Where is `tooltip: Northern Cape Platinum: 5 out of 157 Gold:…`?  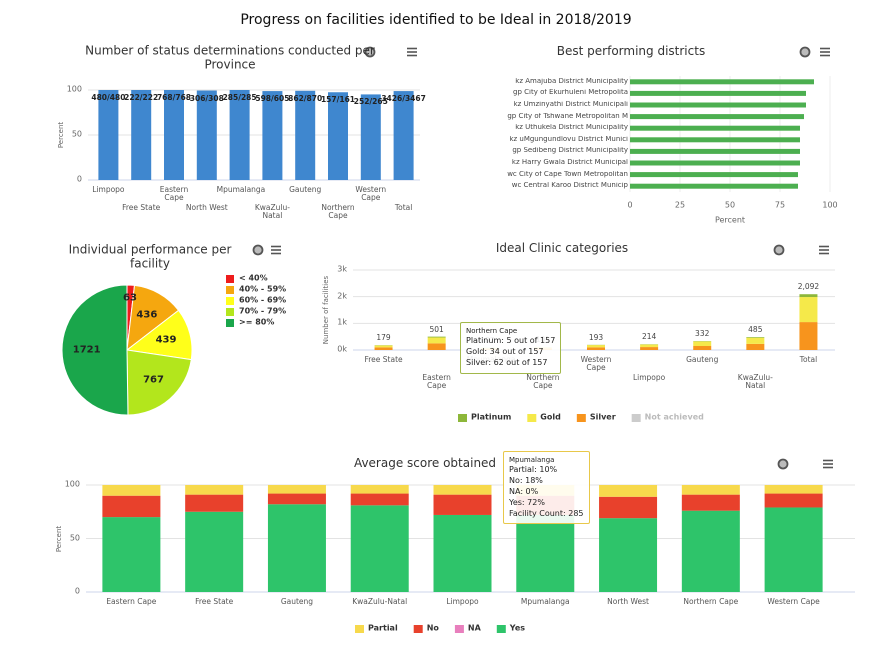 tooltip: Northern Cape Platinum: 5 out of 157 Gold:… is located at coordinates (511, 348).